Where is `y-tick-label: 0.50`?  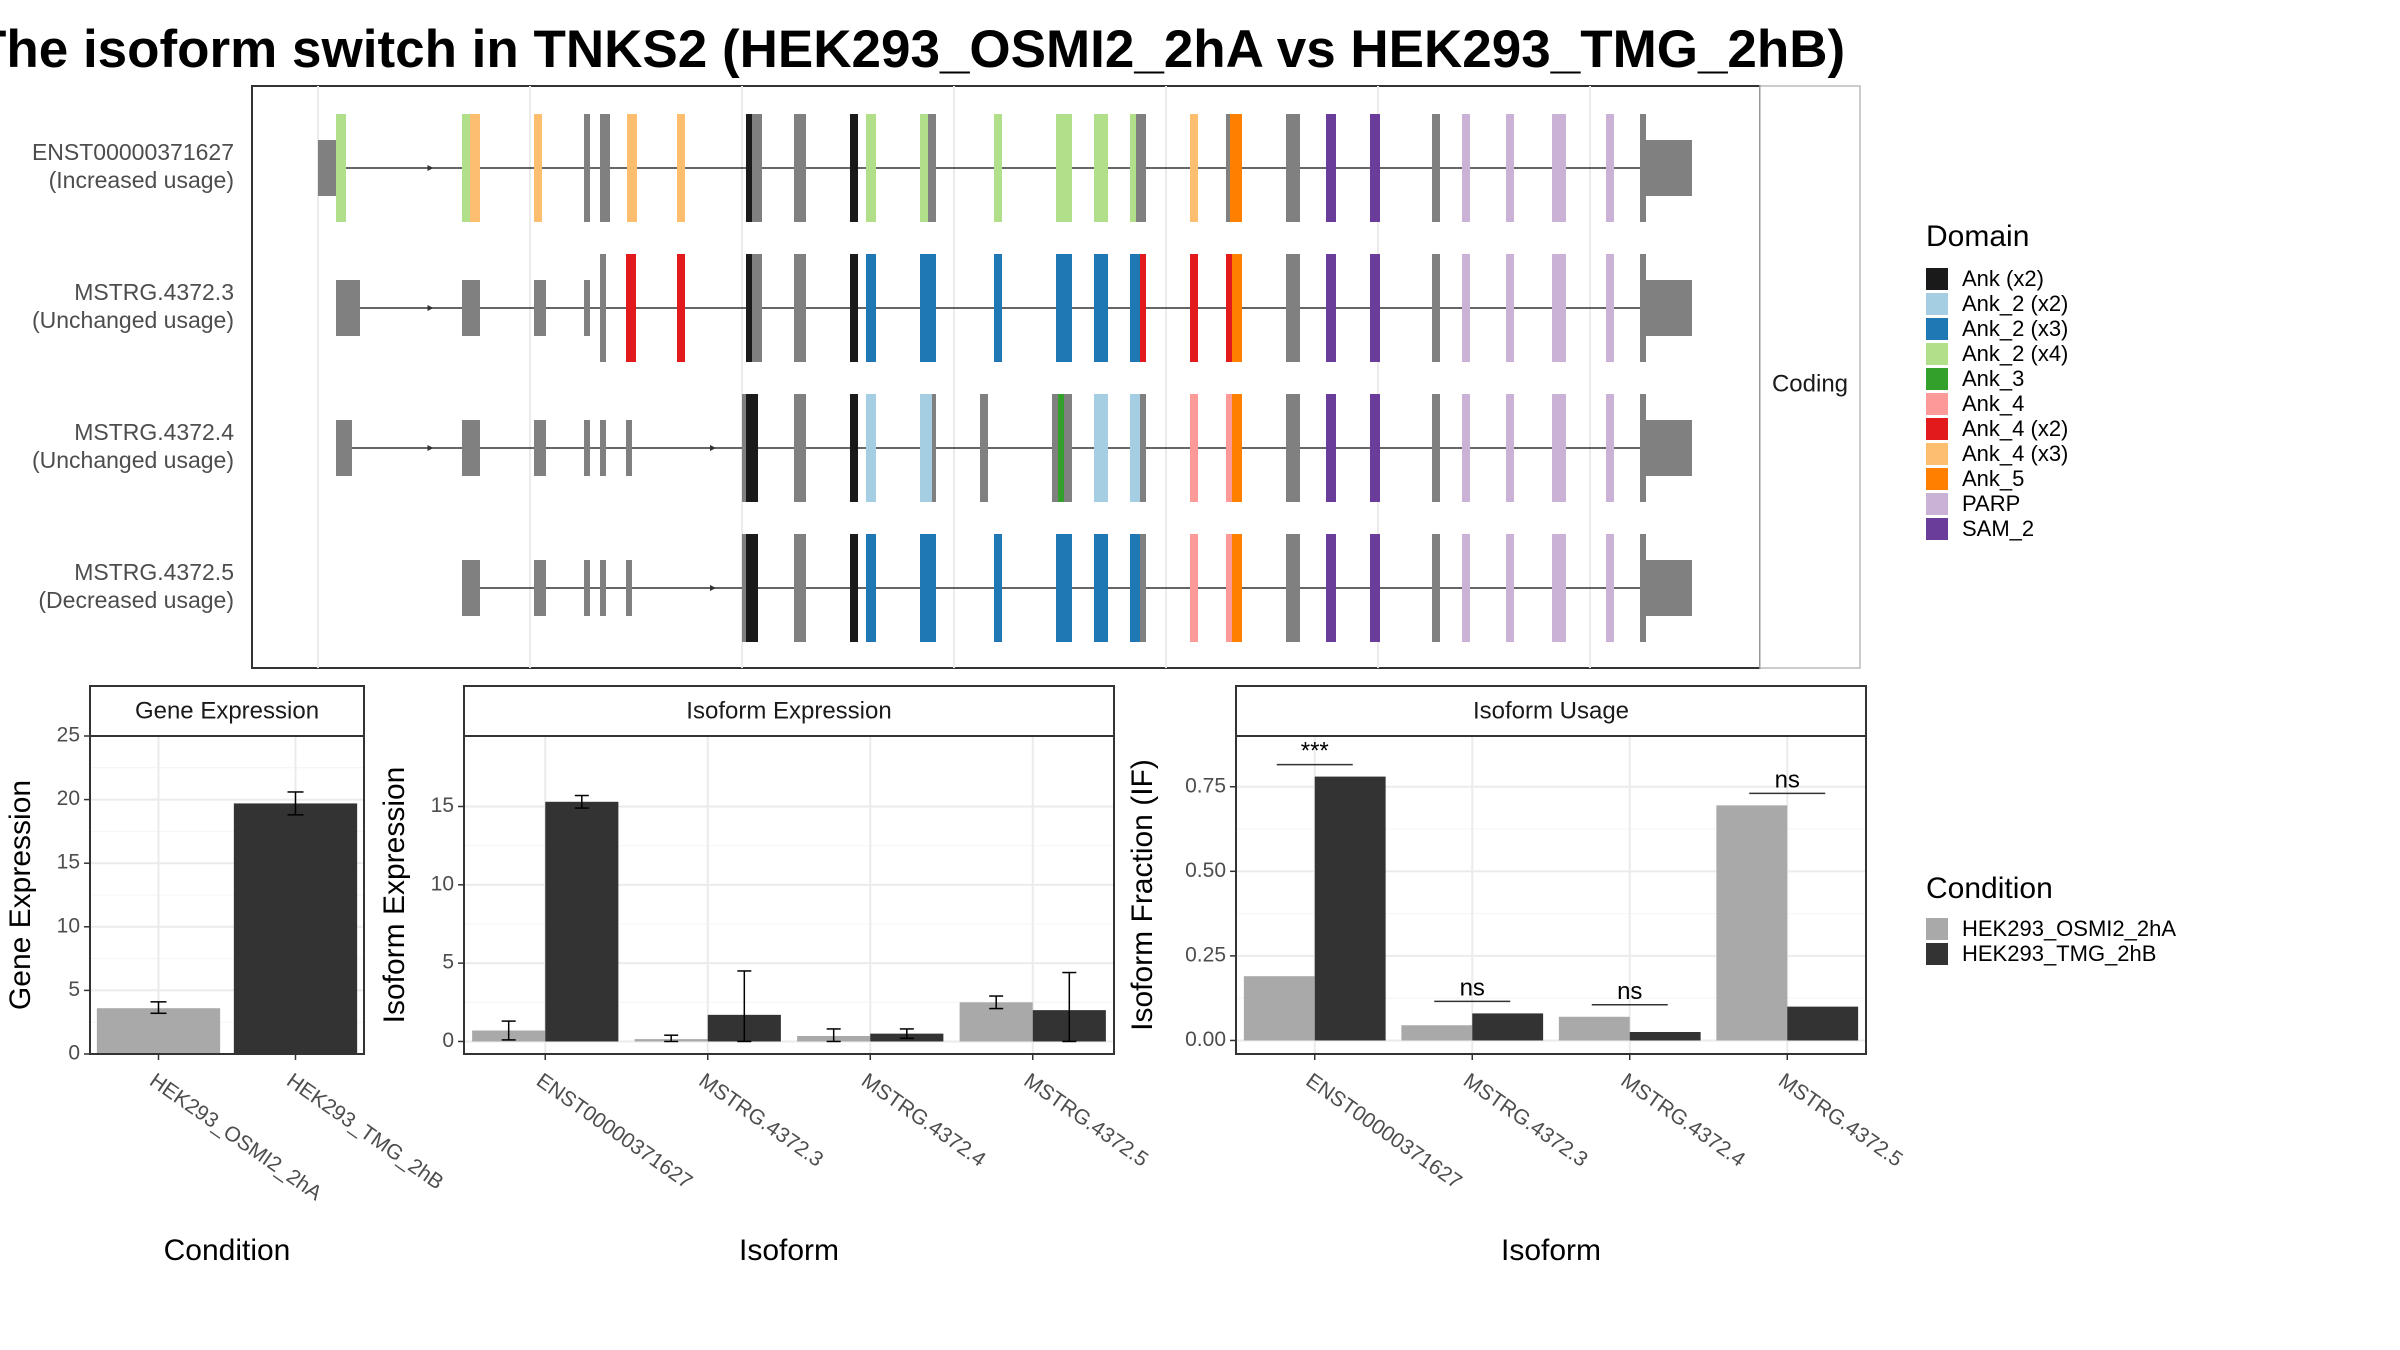 y-tick-label: 0.50 is located at coordinates (1205, 870).